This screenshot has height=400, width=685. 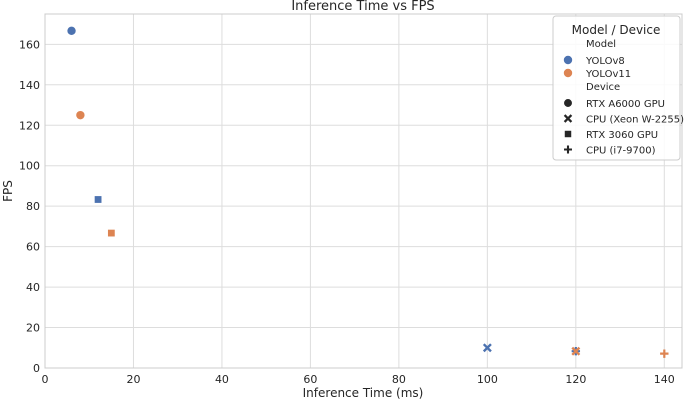 What do you see at coordinates (616, 30) in the screenshot?
I see `legend-title: Model / Device` at bounding box center [616, 30].